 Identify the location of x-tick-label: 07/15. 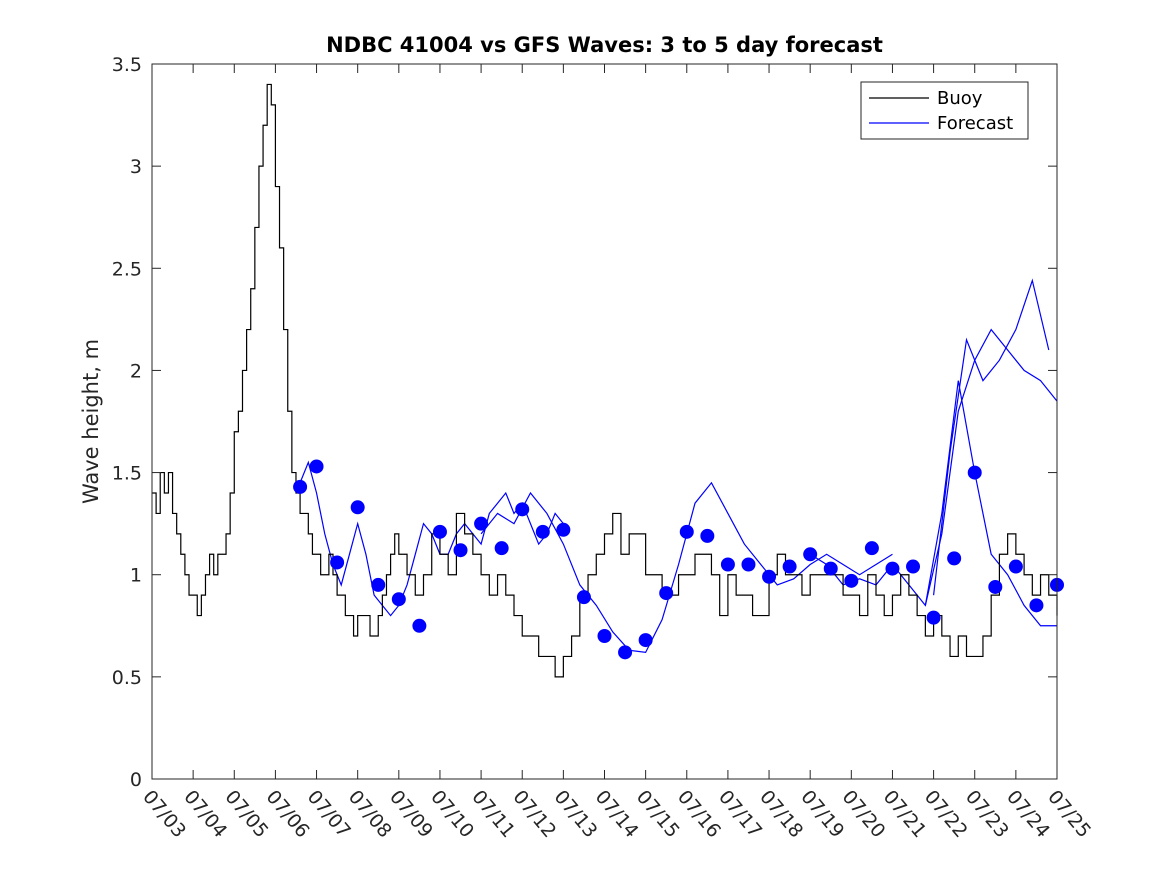
(658, 814).